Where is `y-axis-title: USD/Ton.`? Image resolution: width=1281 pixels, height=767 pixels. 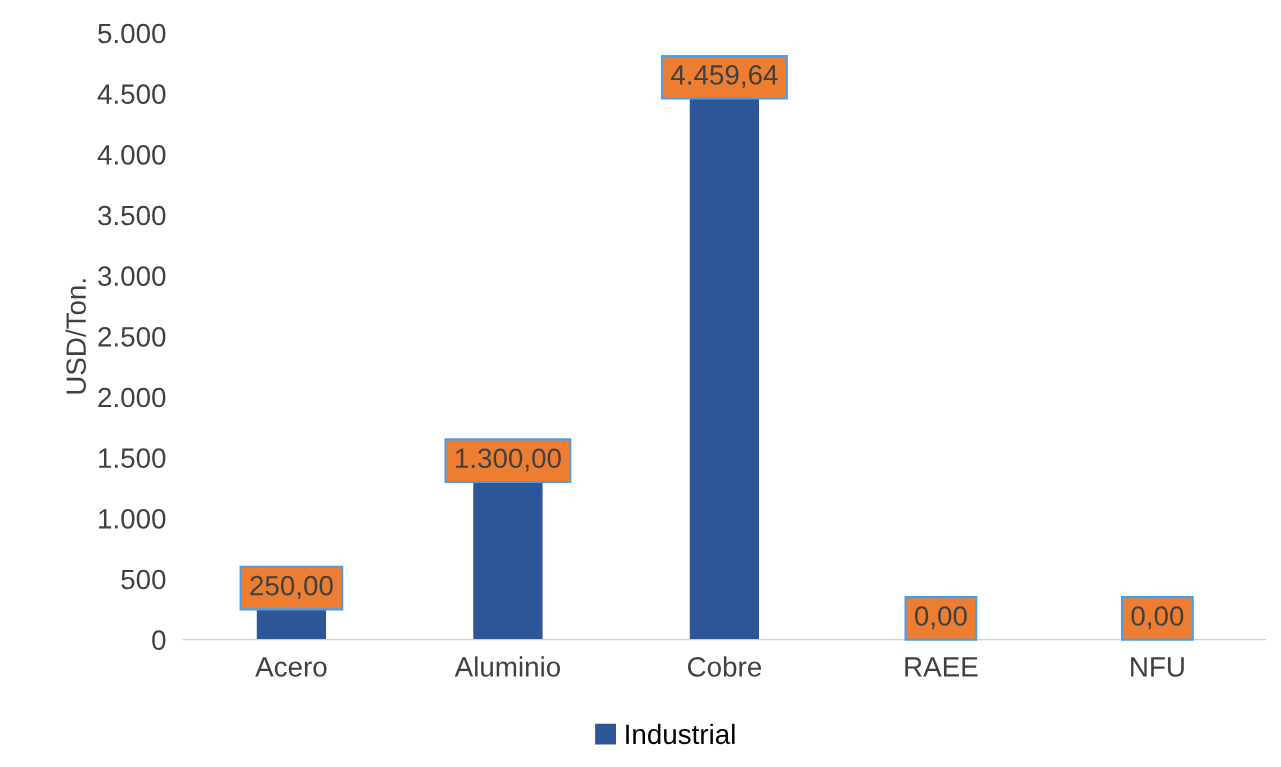 y-axis-title: USD/Ton. is located at coordinates (75, 336).